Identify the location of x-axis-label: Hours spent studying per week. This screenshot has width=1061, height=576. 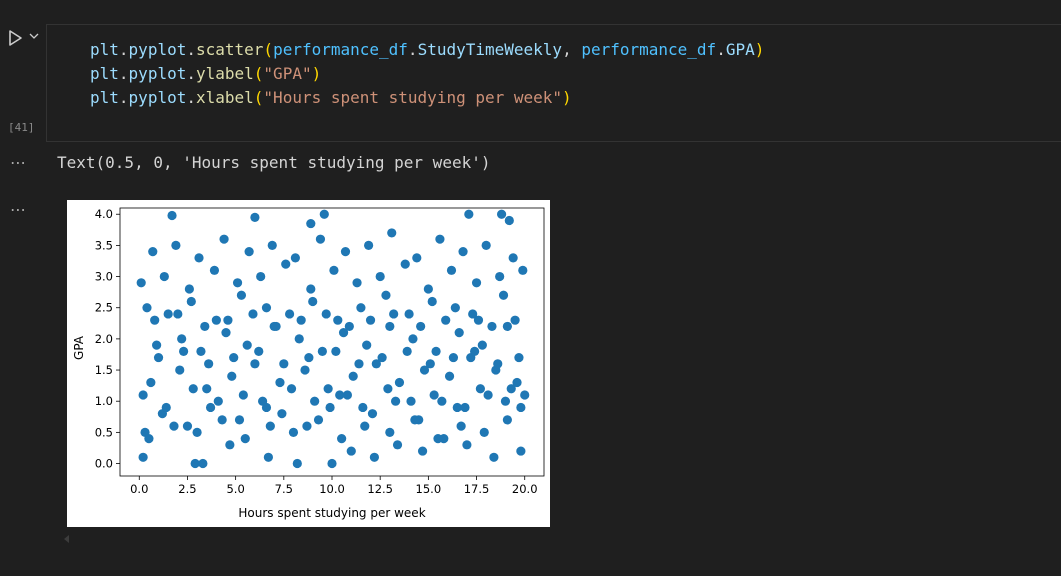
(331, 513).